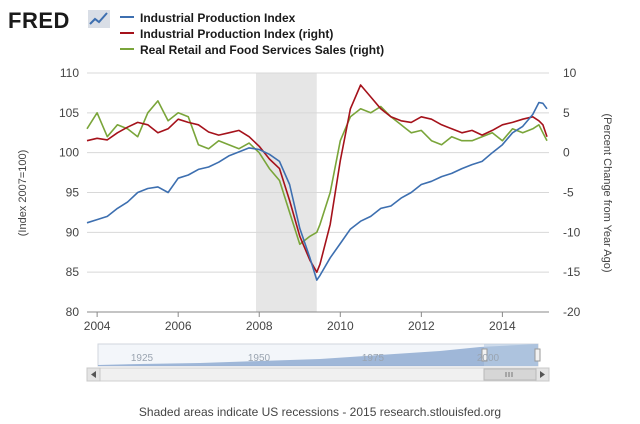 This screenshot has height=424, width=640. I want to click on y-tick-label-right: -5, so click(568, 193).